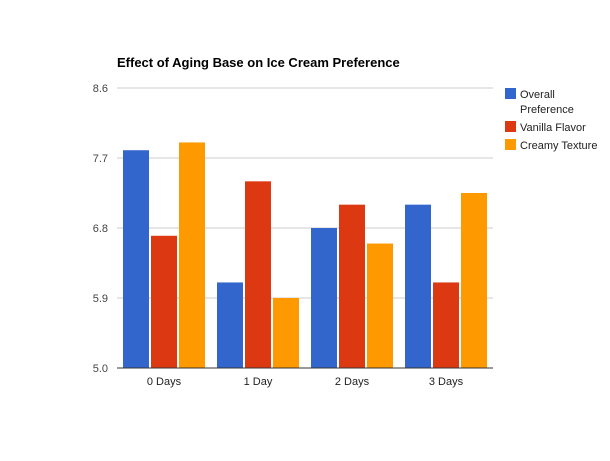 Image resolution: width=610 pixels, height=461 pixels. Describe the element at coordinates (446, 382) in the screenshot. I see `x-tick-label: 3 Days` at that location.